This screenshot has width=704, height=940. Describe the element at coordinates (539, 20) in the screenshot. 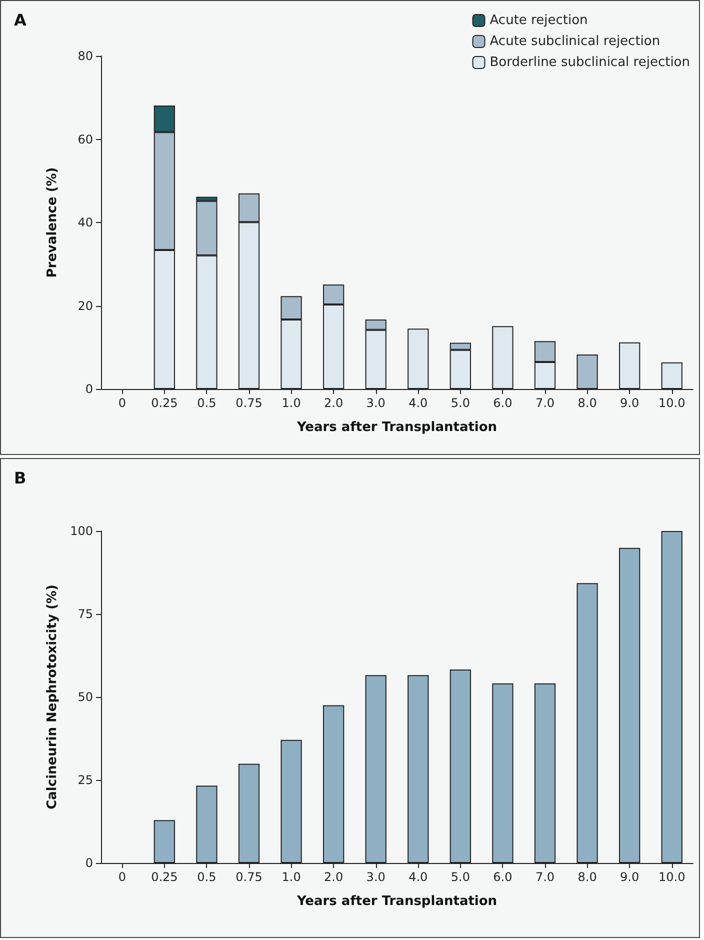

I see `legend-label: Acute rejection` at that location.